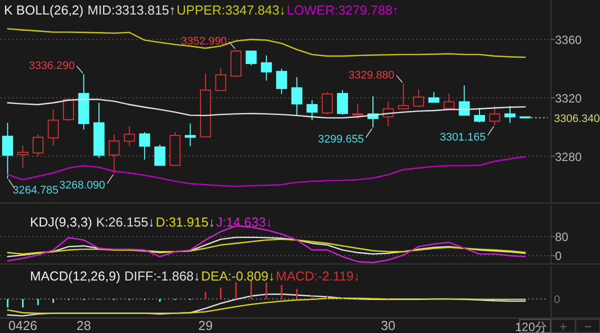 The image size is (600, 333). Describe the element at coordinates (205, 325) in the screenshot. I see `x-tick-label: 29` at that location.